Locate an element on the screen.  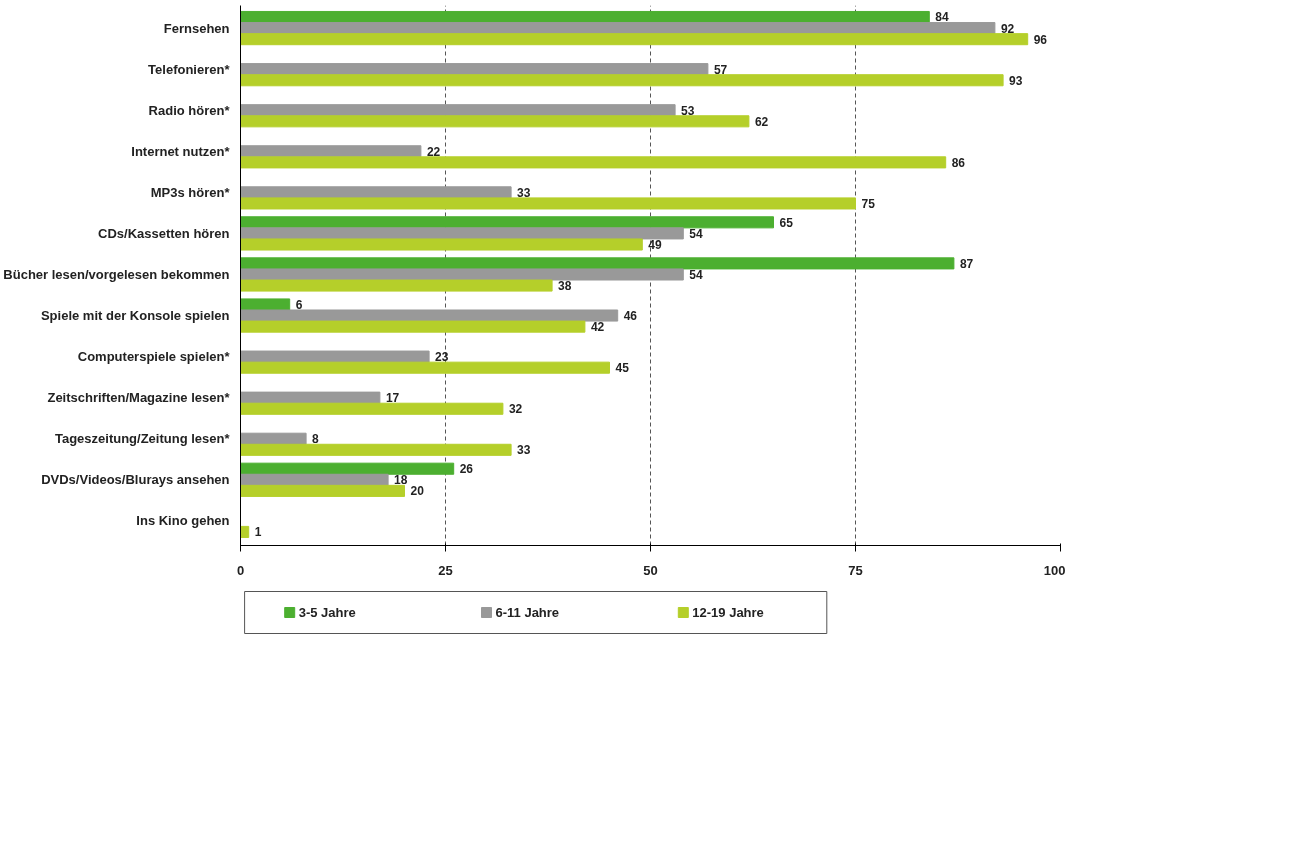
data-label: 20 is located at coordinates (417, 491).